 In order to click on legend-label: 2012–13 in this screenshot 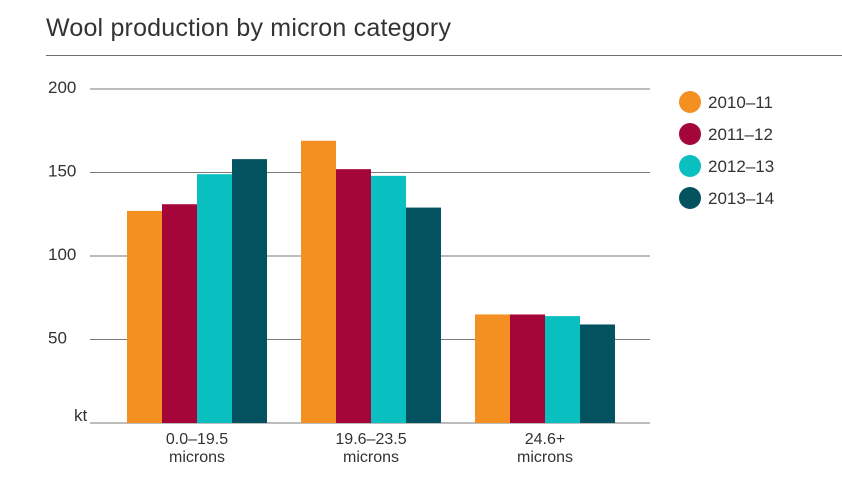, I will do `click(741, 166)`.